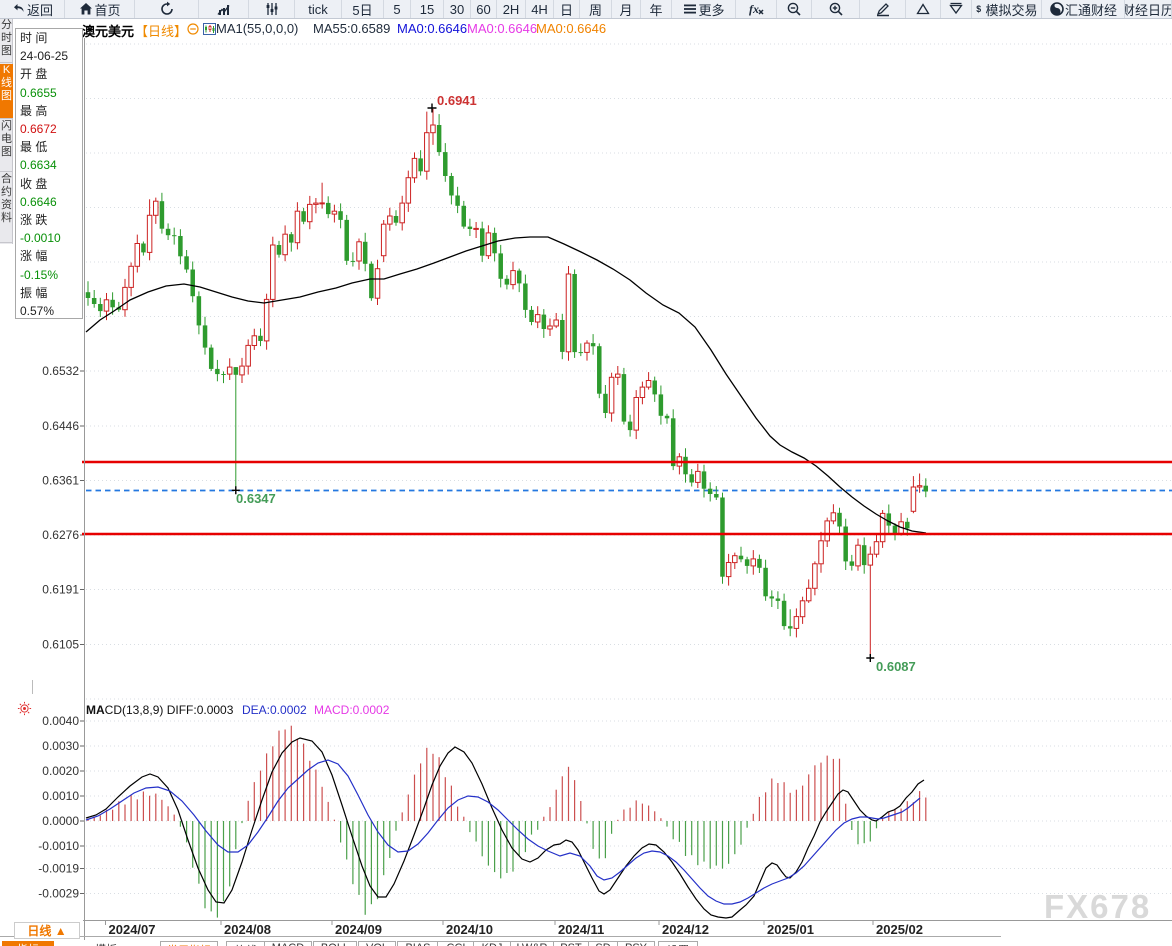  What do you see at coordinates (256, 498) in the screenshot?
I see `svg-text: 0.6347` at bounding box center [256, 498].